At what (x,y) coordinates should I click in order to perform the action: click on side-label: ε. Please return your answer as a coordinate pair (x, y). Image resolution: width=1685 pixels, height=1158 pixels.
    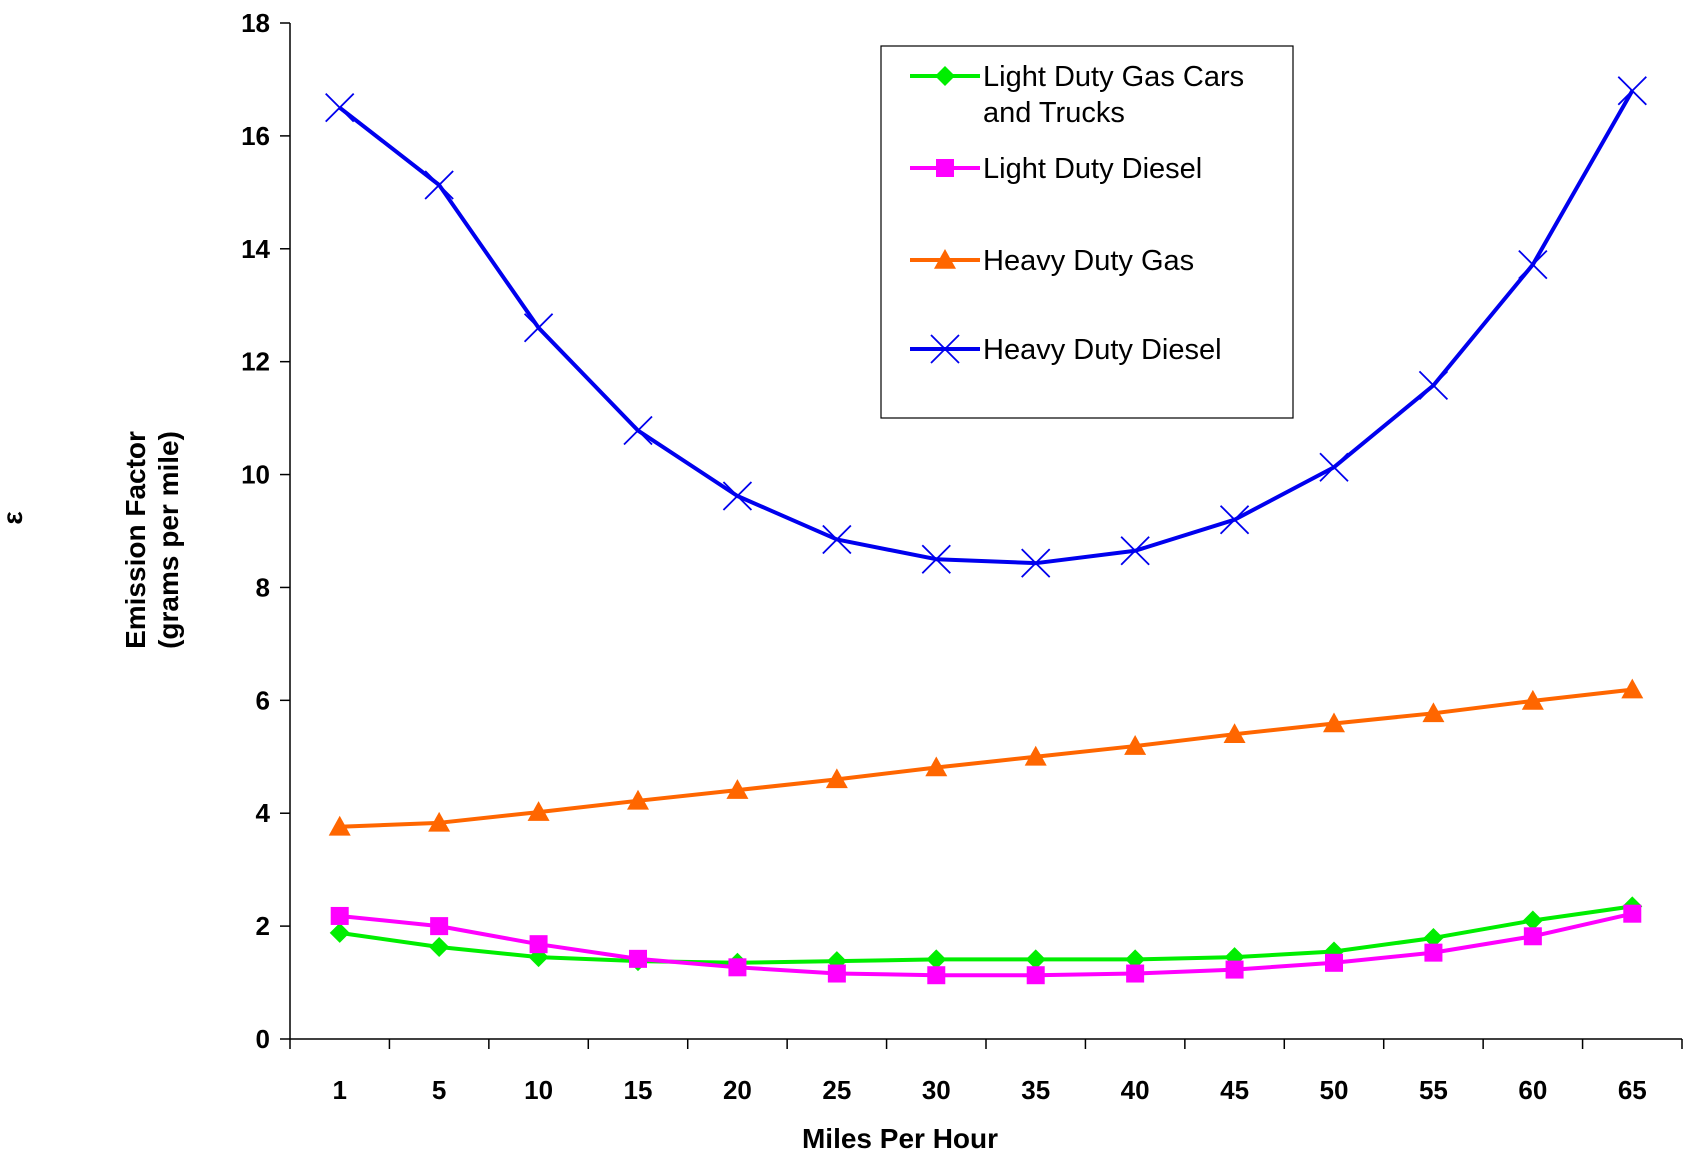
    Looking at the image, I should click on (14, 517).